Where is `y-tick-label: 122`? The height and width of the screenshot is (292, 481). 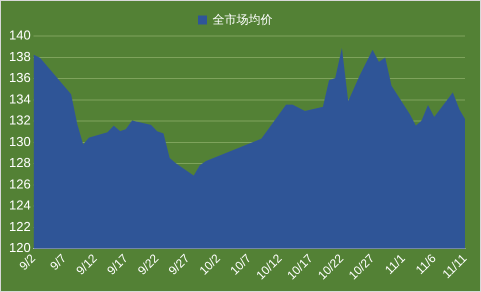
y-tick-label: 122 is located at coordinates (19, 226).